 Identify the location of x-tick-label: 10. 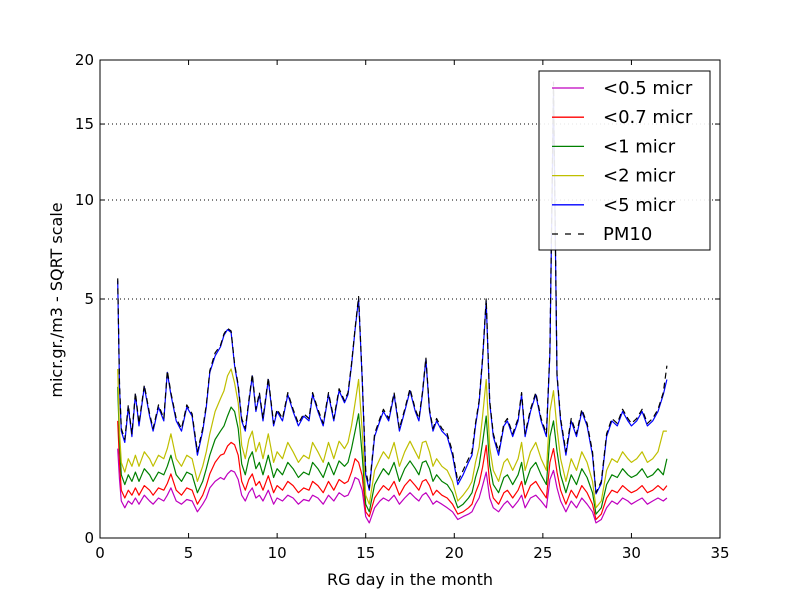
(277, 553).